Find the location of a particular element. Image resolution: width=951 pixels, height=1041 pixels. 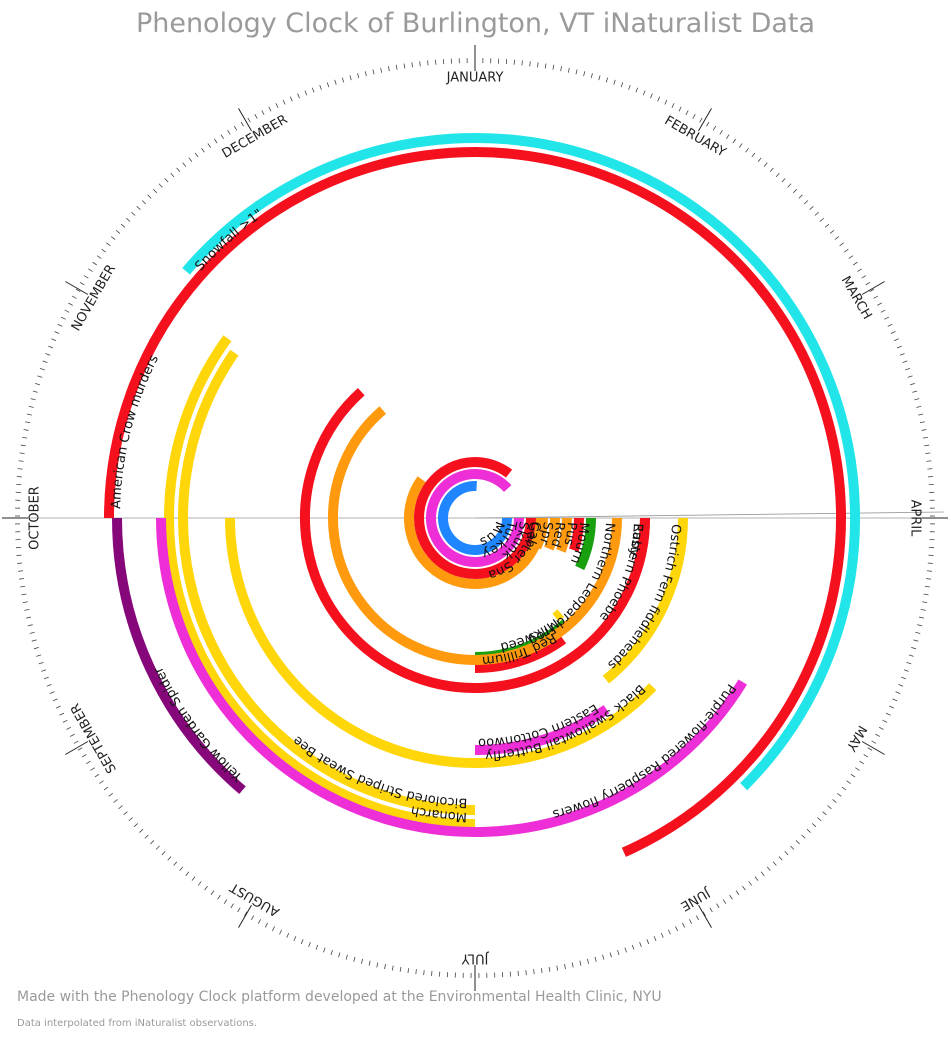

month-label-june: JUNE is located at coordinates (695, 898).